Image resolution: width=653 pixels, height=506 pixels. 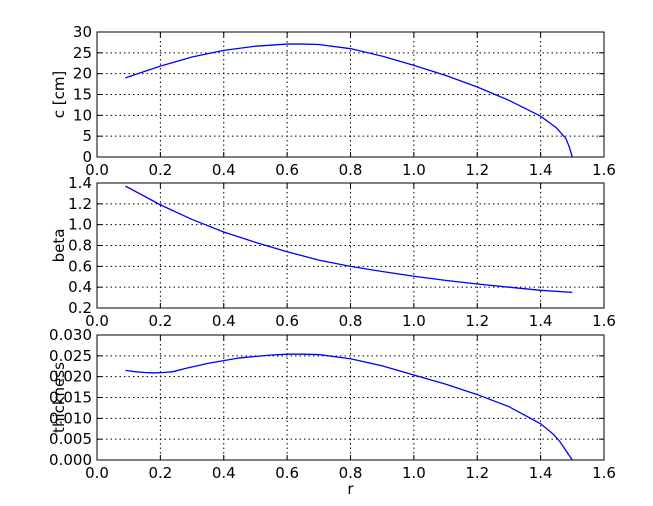 What do you see at coordinates (70, 418) in the screenshot?
I see `thickness-y-tick-label: 0.010` at bounding box center [70, 418].